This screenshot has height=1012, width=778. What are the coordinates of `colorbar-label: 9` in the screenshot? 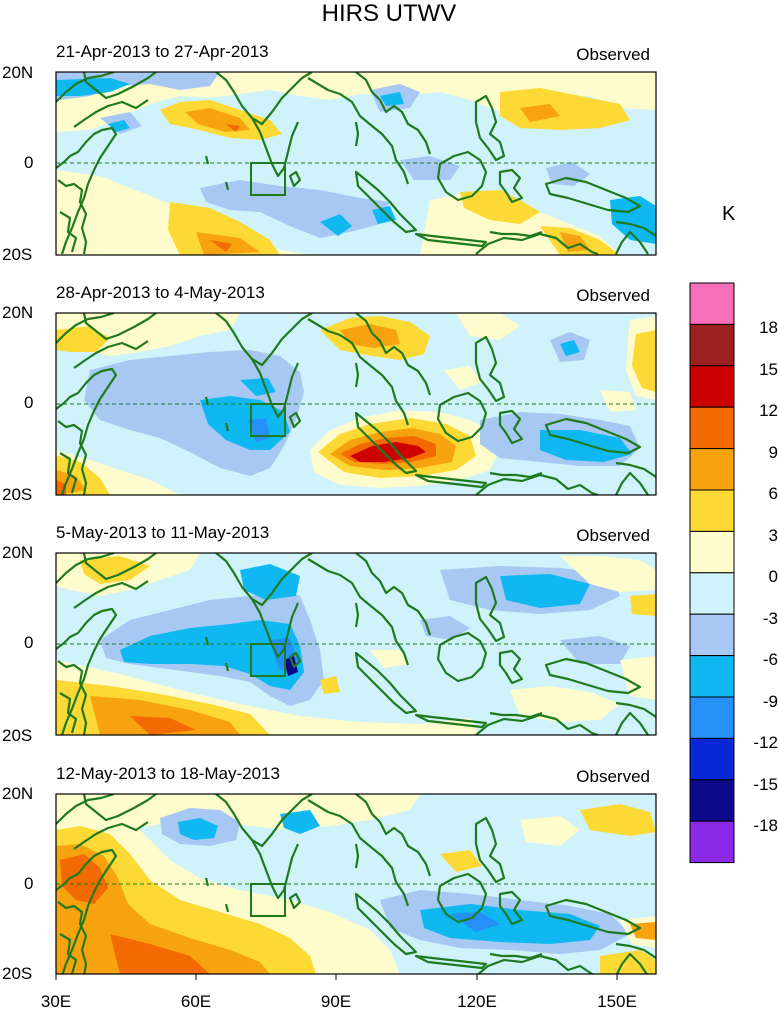 It's located at (773, 452).